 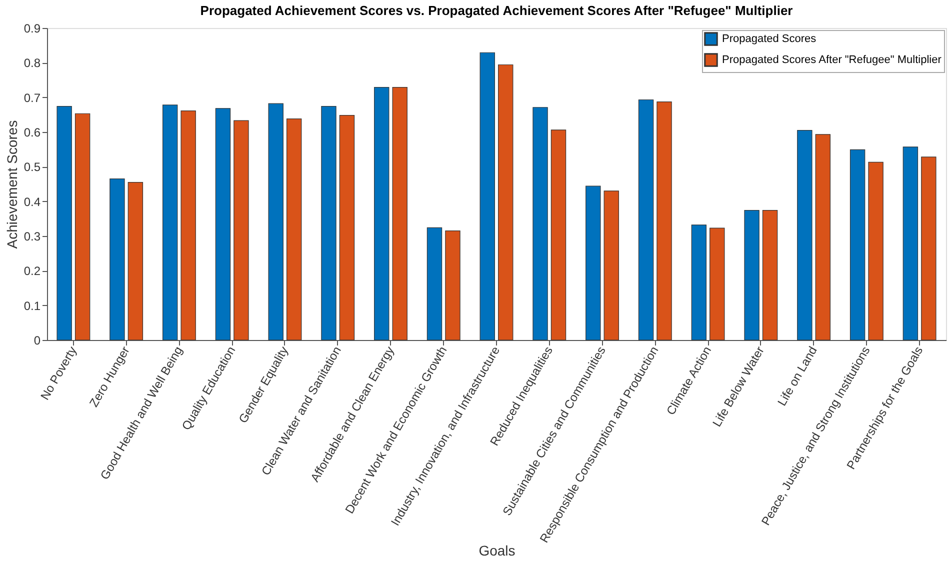 What do you see at coordinates (32, 201) in the screenshot?
I see `y-tick-label: 0.4` at bounding box center [32, 201].